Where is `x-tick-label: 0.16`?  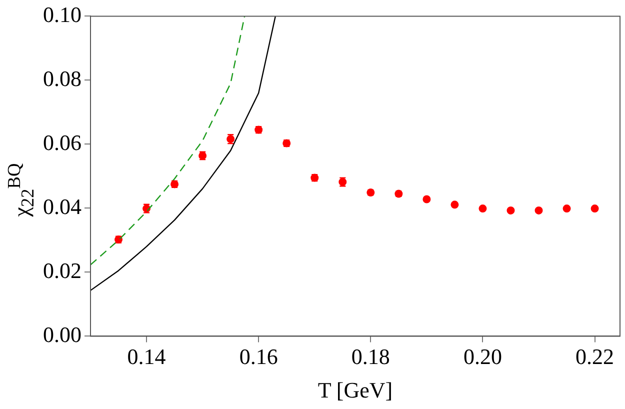
x-tick-label: 0.16 is located at coordinates (258, 357).